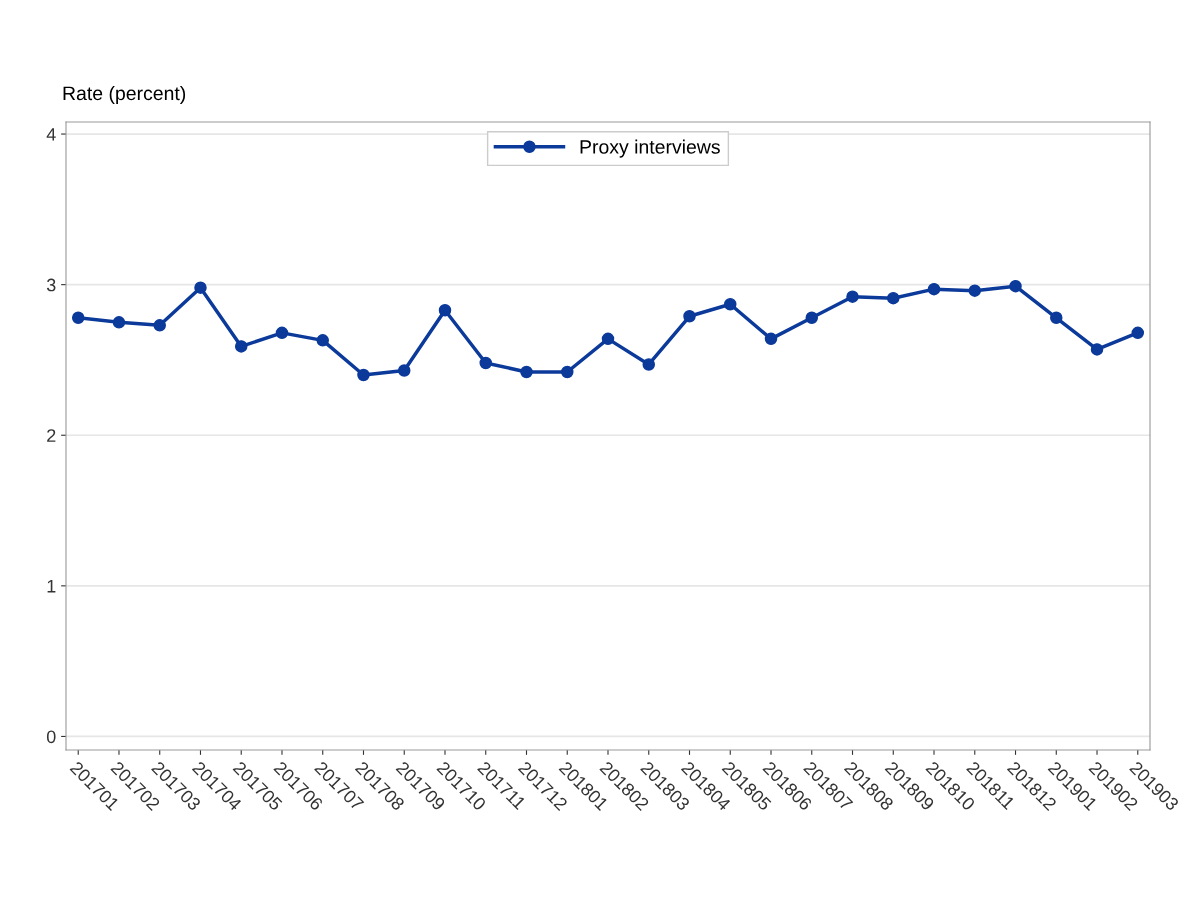 This screenshot has width=1198, height=903. I want to click on y-tick-label: 1, so click(51, 586).